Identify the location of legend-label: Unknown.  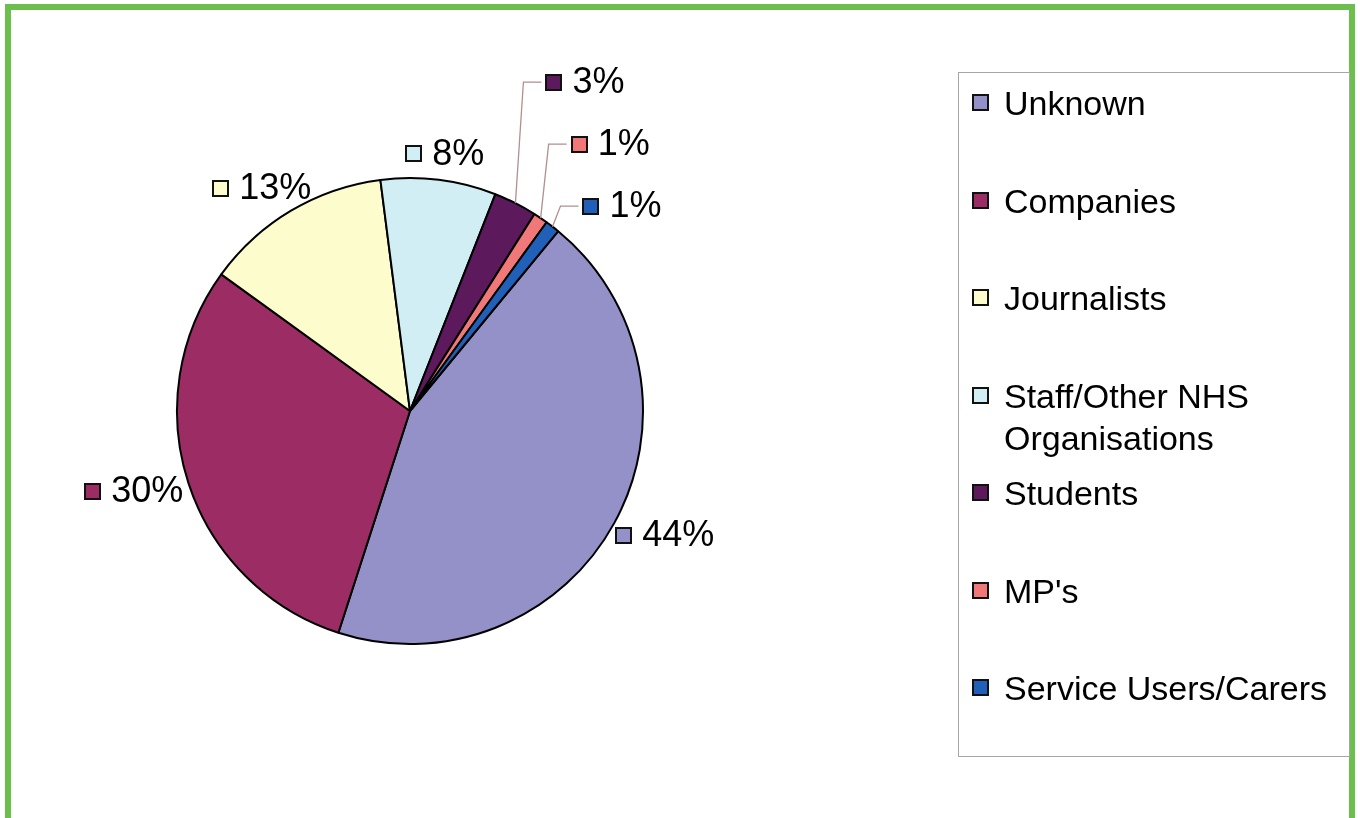
(1075, 103).